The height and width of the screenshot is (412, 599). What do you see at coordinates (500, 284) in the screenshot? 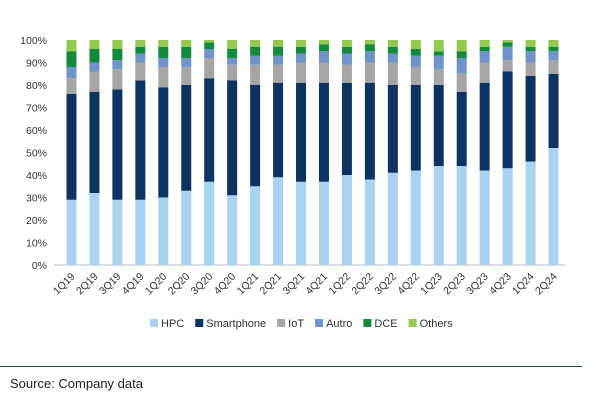
I see `x-tick-label: 4Q23` at bounding box center [500, 284].